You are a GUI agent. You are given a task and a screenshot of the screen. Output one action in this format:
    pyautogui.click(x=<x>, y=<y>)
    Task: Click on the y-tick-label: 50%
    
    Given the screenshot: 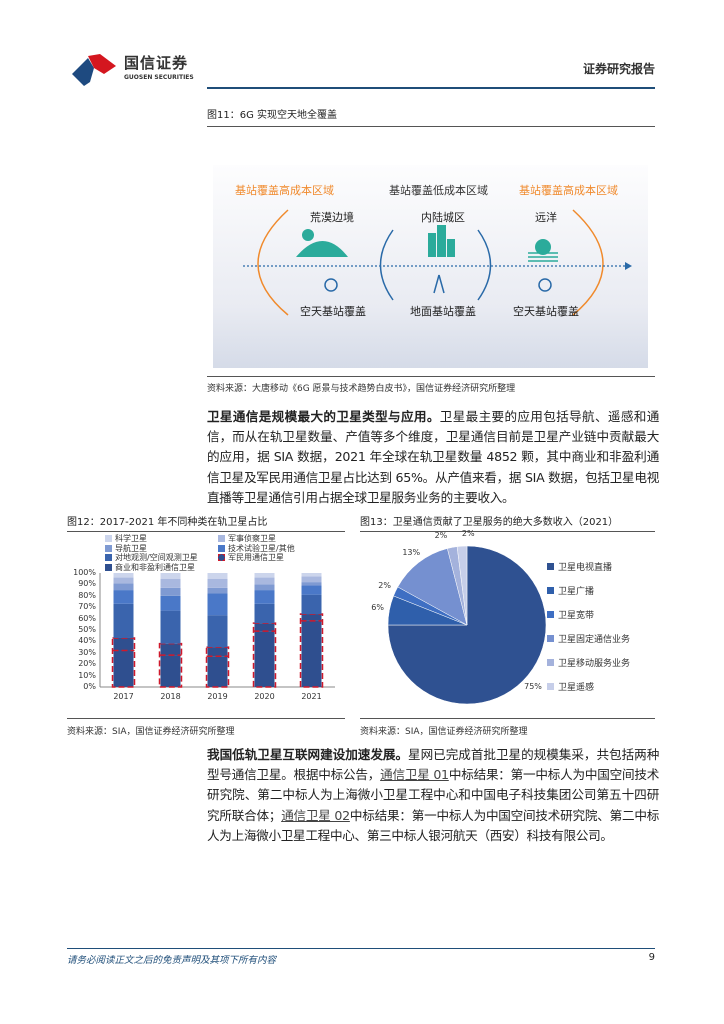 What is the action you would take?
    pyautogui.click(x=87, y=629)
    